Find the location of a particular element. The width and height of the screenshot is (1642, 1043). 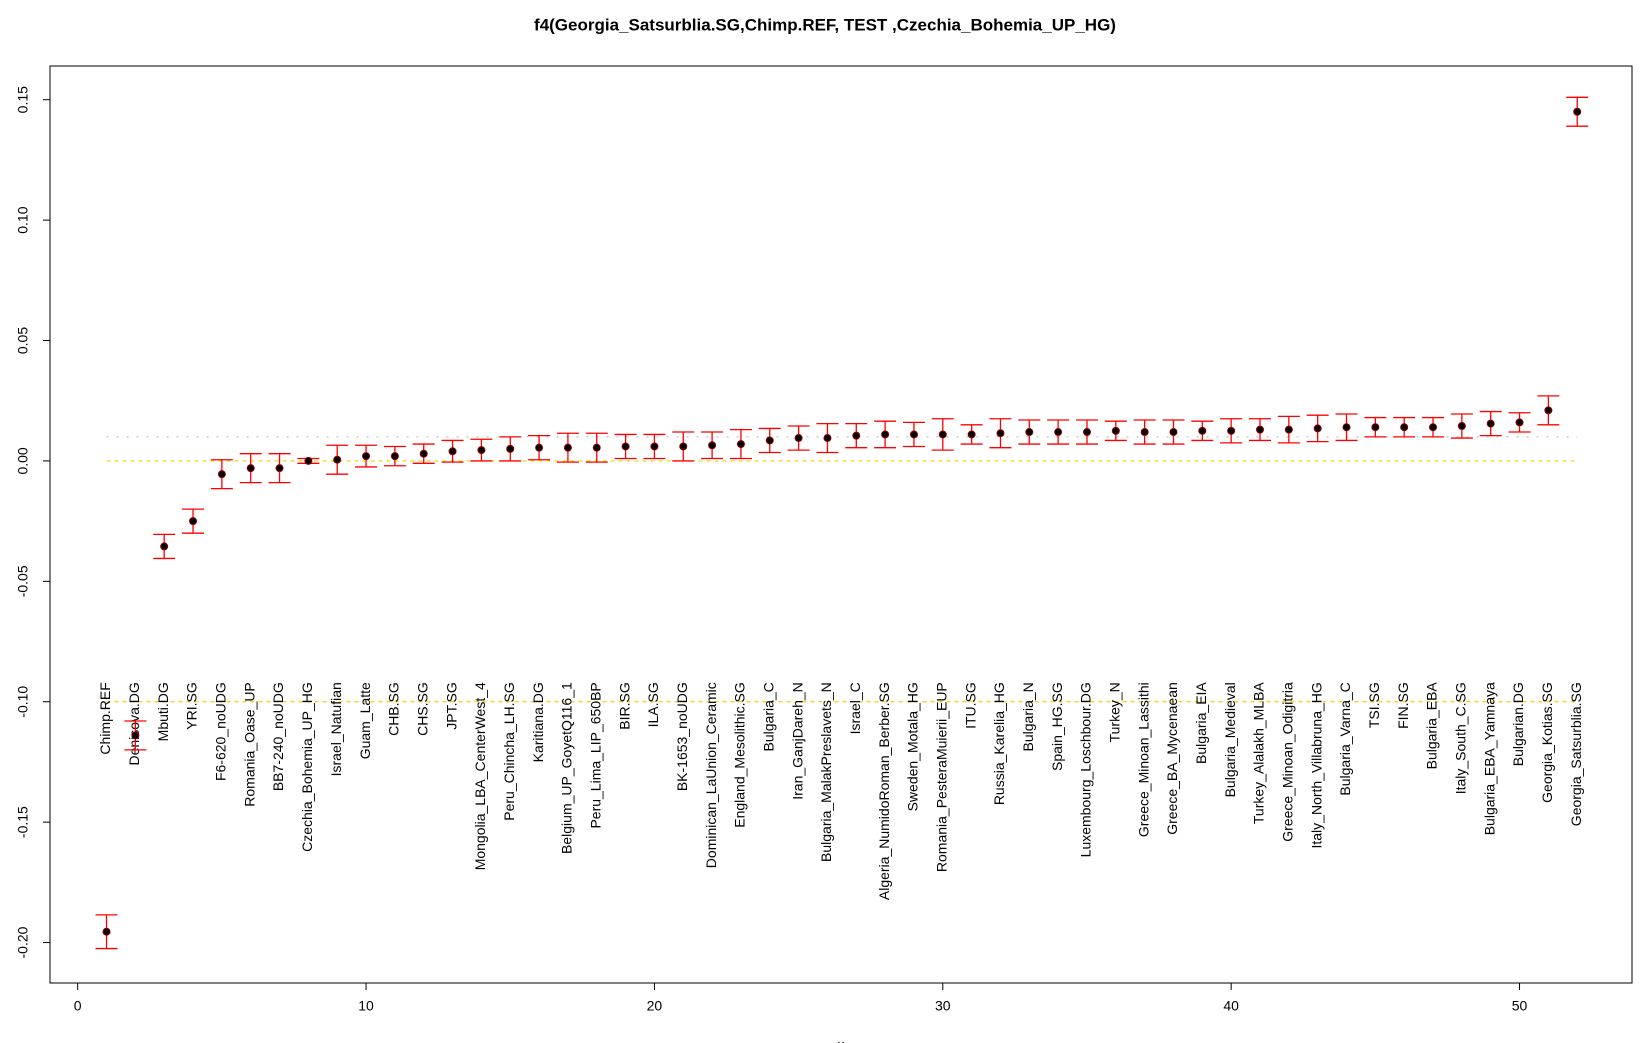

point-label: ILA.SG is located at coordinates (653, 704).